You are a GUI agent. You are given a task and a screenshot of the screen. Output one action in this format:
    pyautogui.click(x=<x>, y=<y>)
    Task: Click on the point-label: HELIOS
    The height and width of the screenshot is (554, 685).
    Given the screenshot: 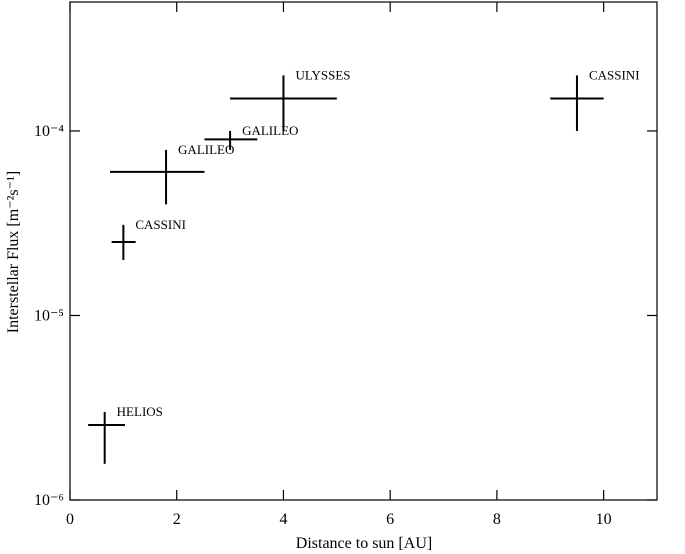 What is the action you would take?
    pyautogui.click(x=140, y=411)
    